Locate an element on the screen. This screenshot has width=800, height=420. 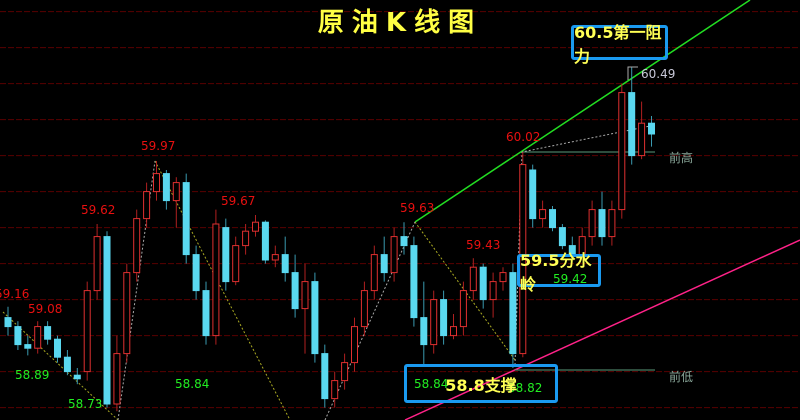
pivot-annotation: 59.5分水岭 is located at coordinates (559, 272).